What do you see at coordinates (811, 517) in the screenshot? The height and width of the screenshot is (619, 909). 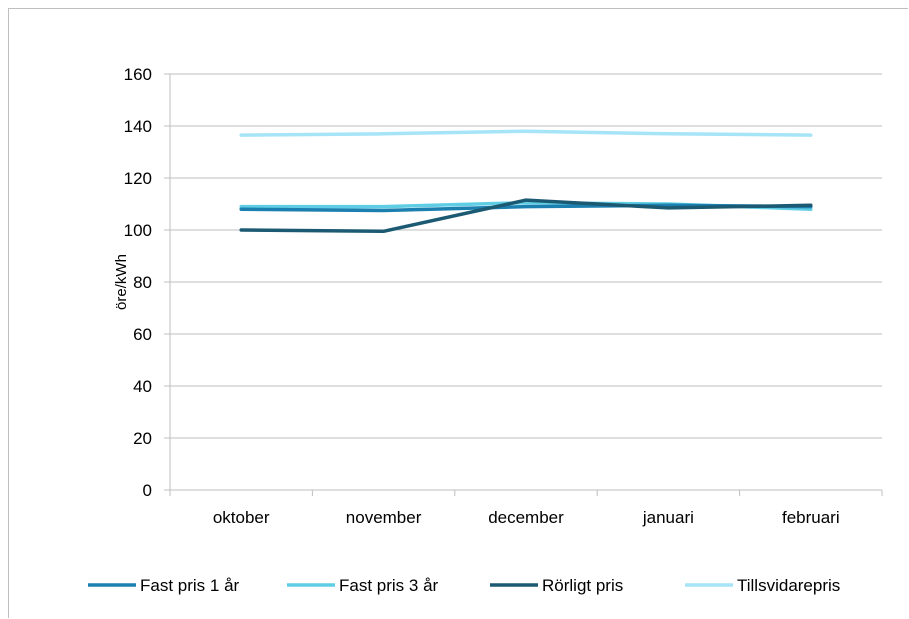 I see `x-tick-label: februari` at bounding box center [811, 517].